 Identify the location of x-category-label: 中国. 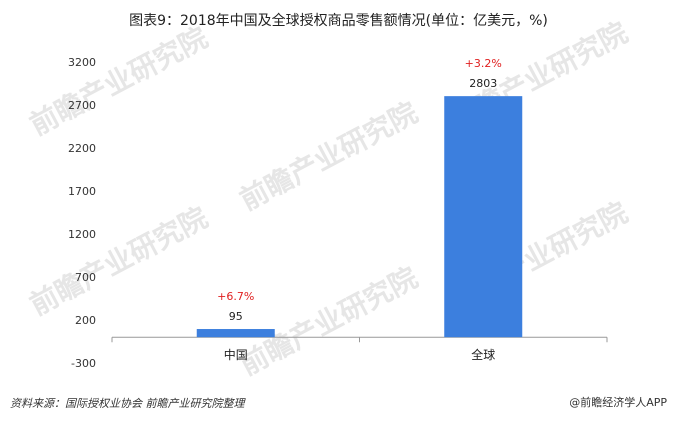
(236, 354).